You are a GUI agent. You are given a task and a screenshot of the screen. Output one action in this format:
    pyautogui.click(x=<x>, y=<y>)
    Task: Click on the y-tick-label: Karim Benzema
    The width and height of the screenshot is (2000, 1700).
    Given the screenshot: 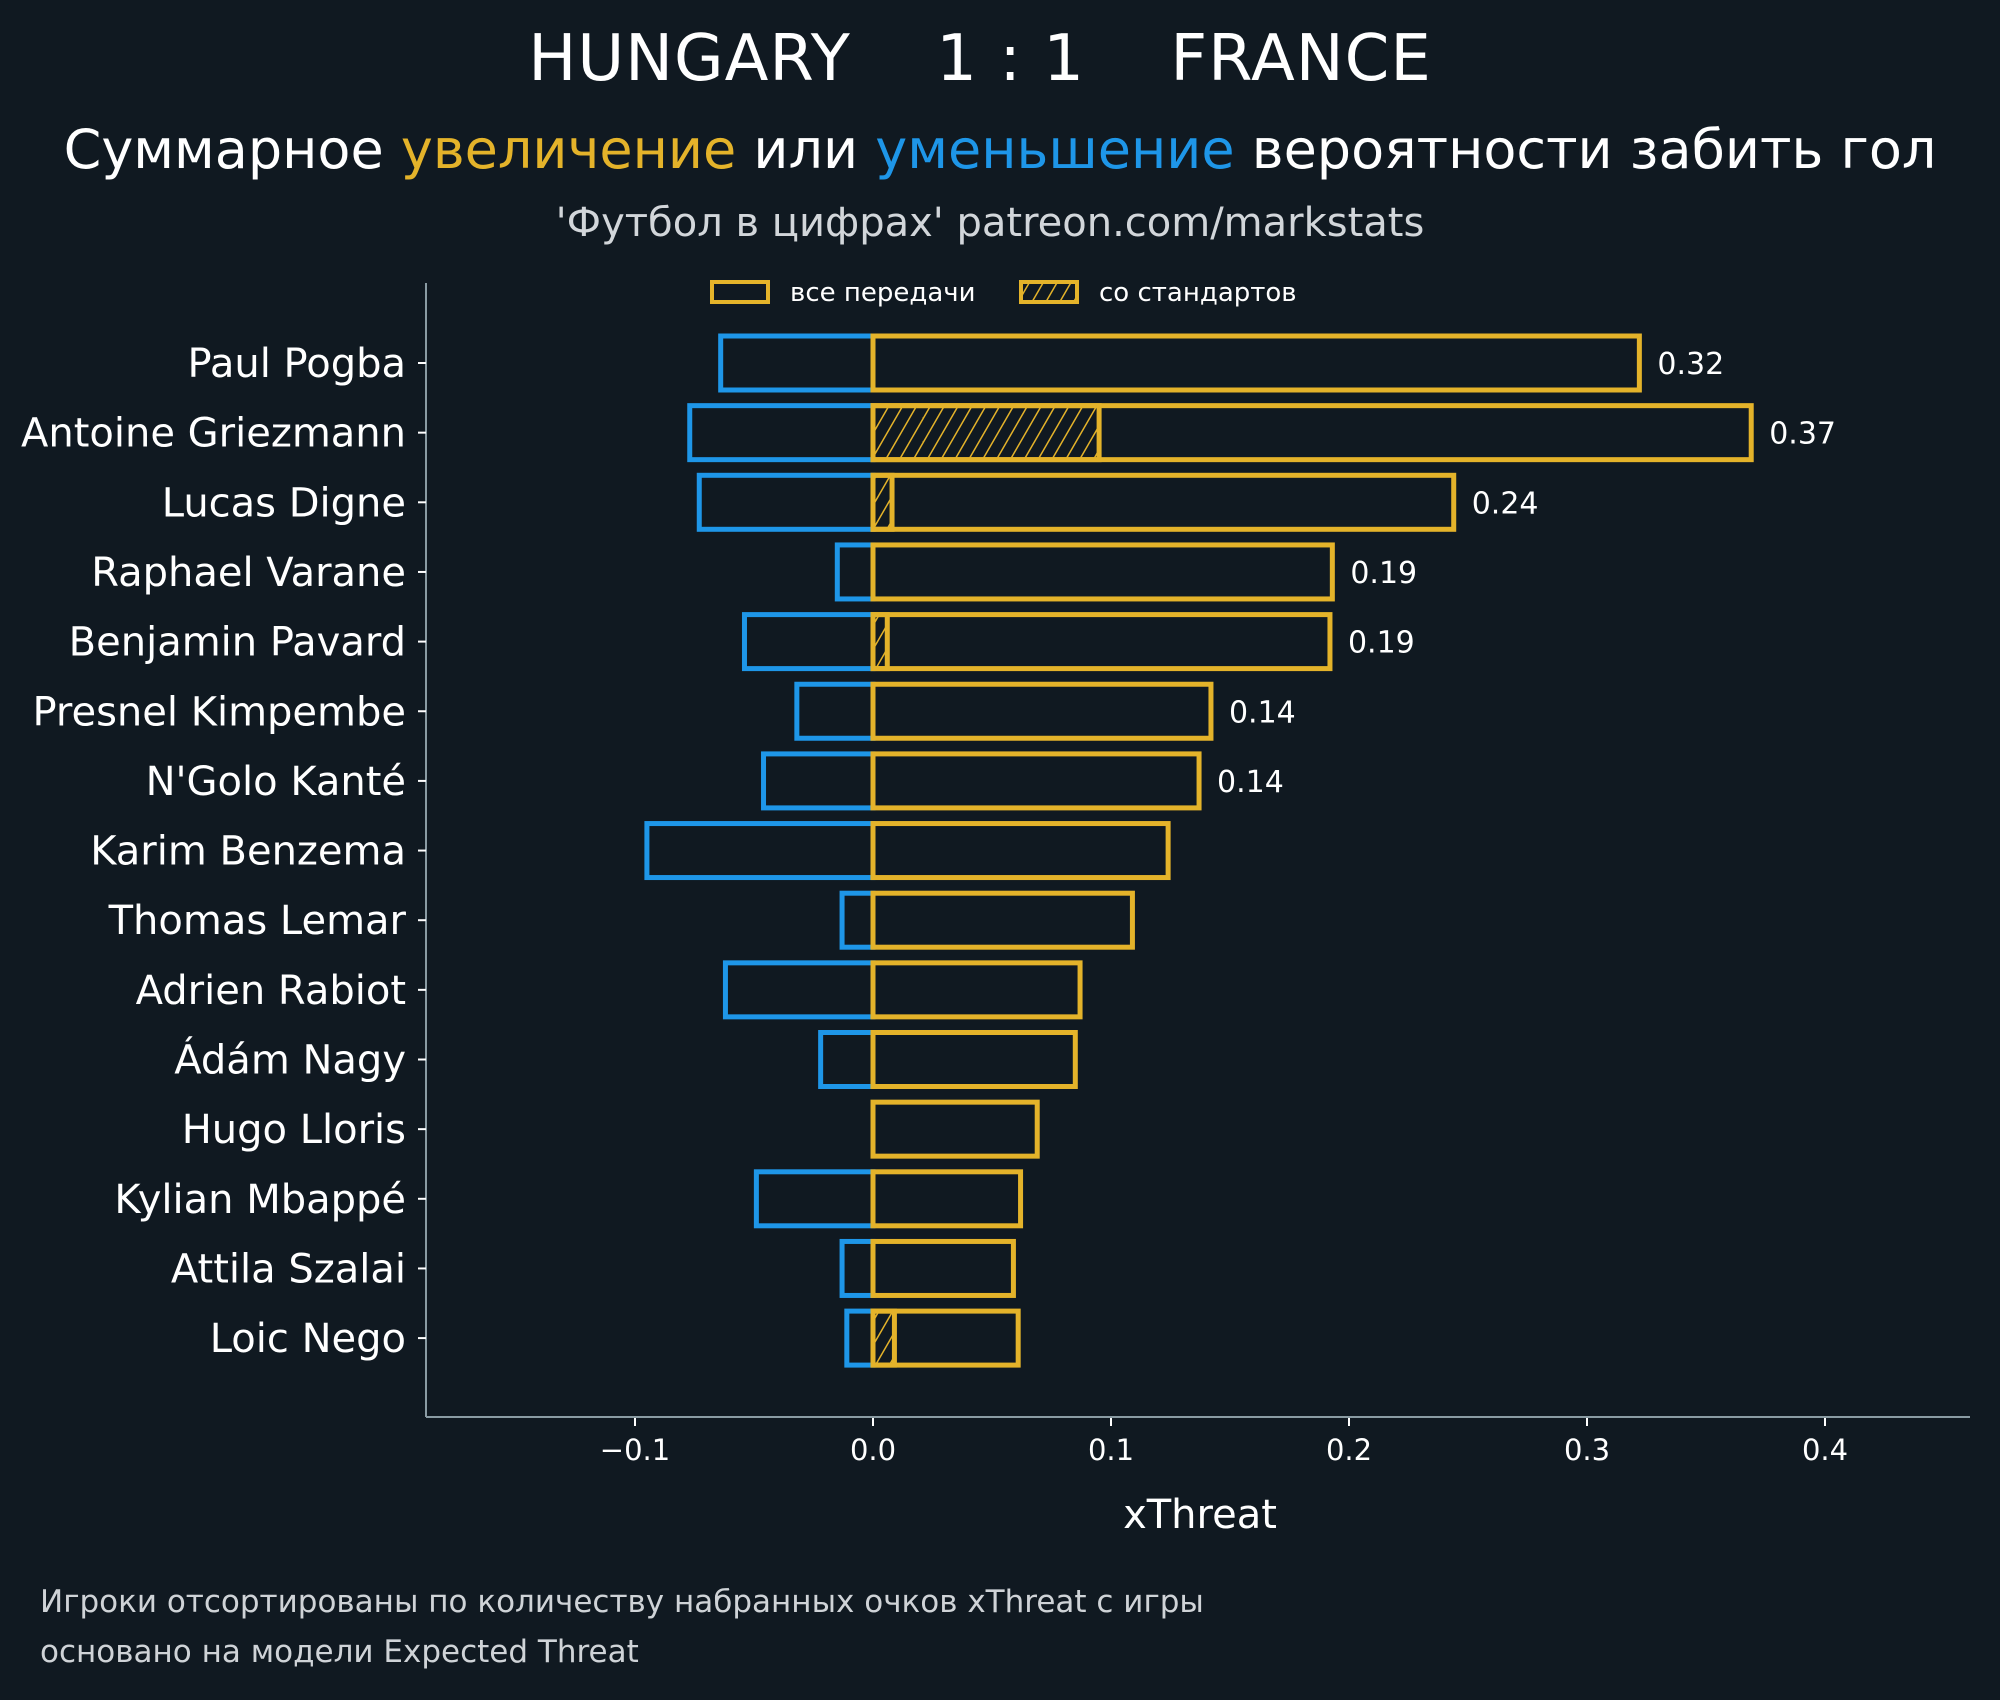 What is the action you would take?
    pyautogui.click(x=248, y=852)
    